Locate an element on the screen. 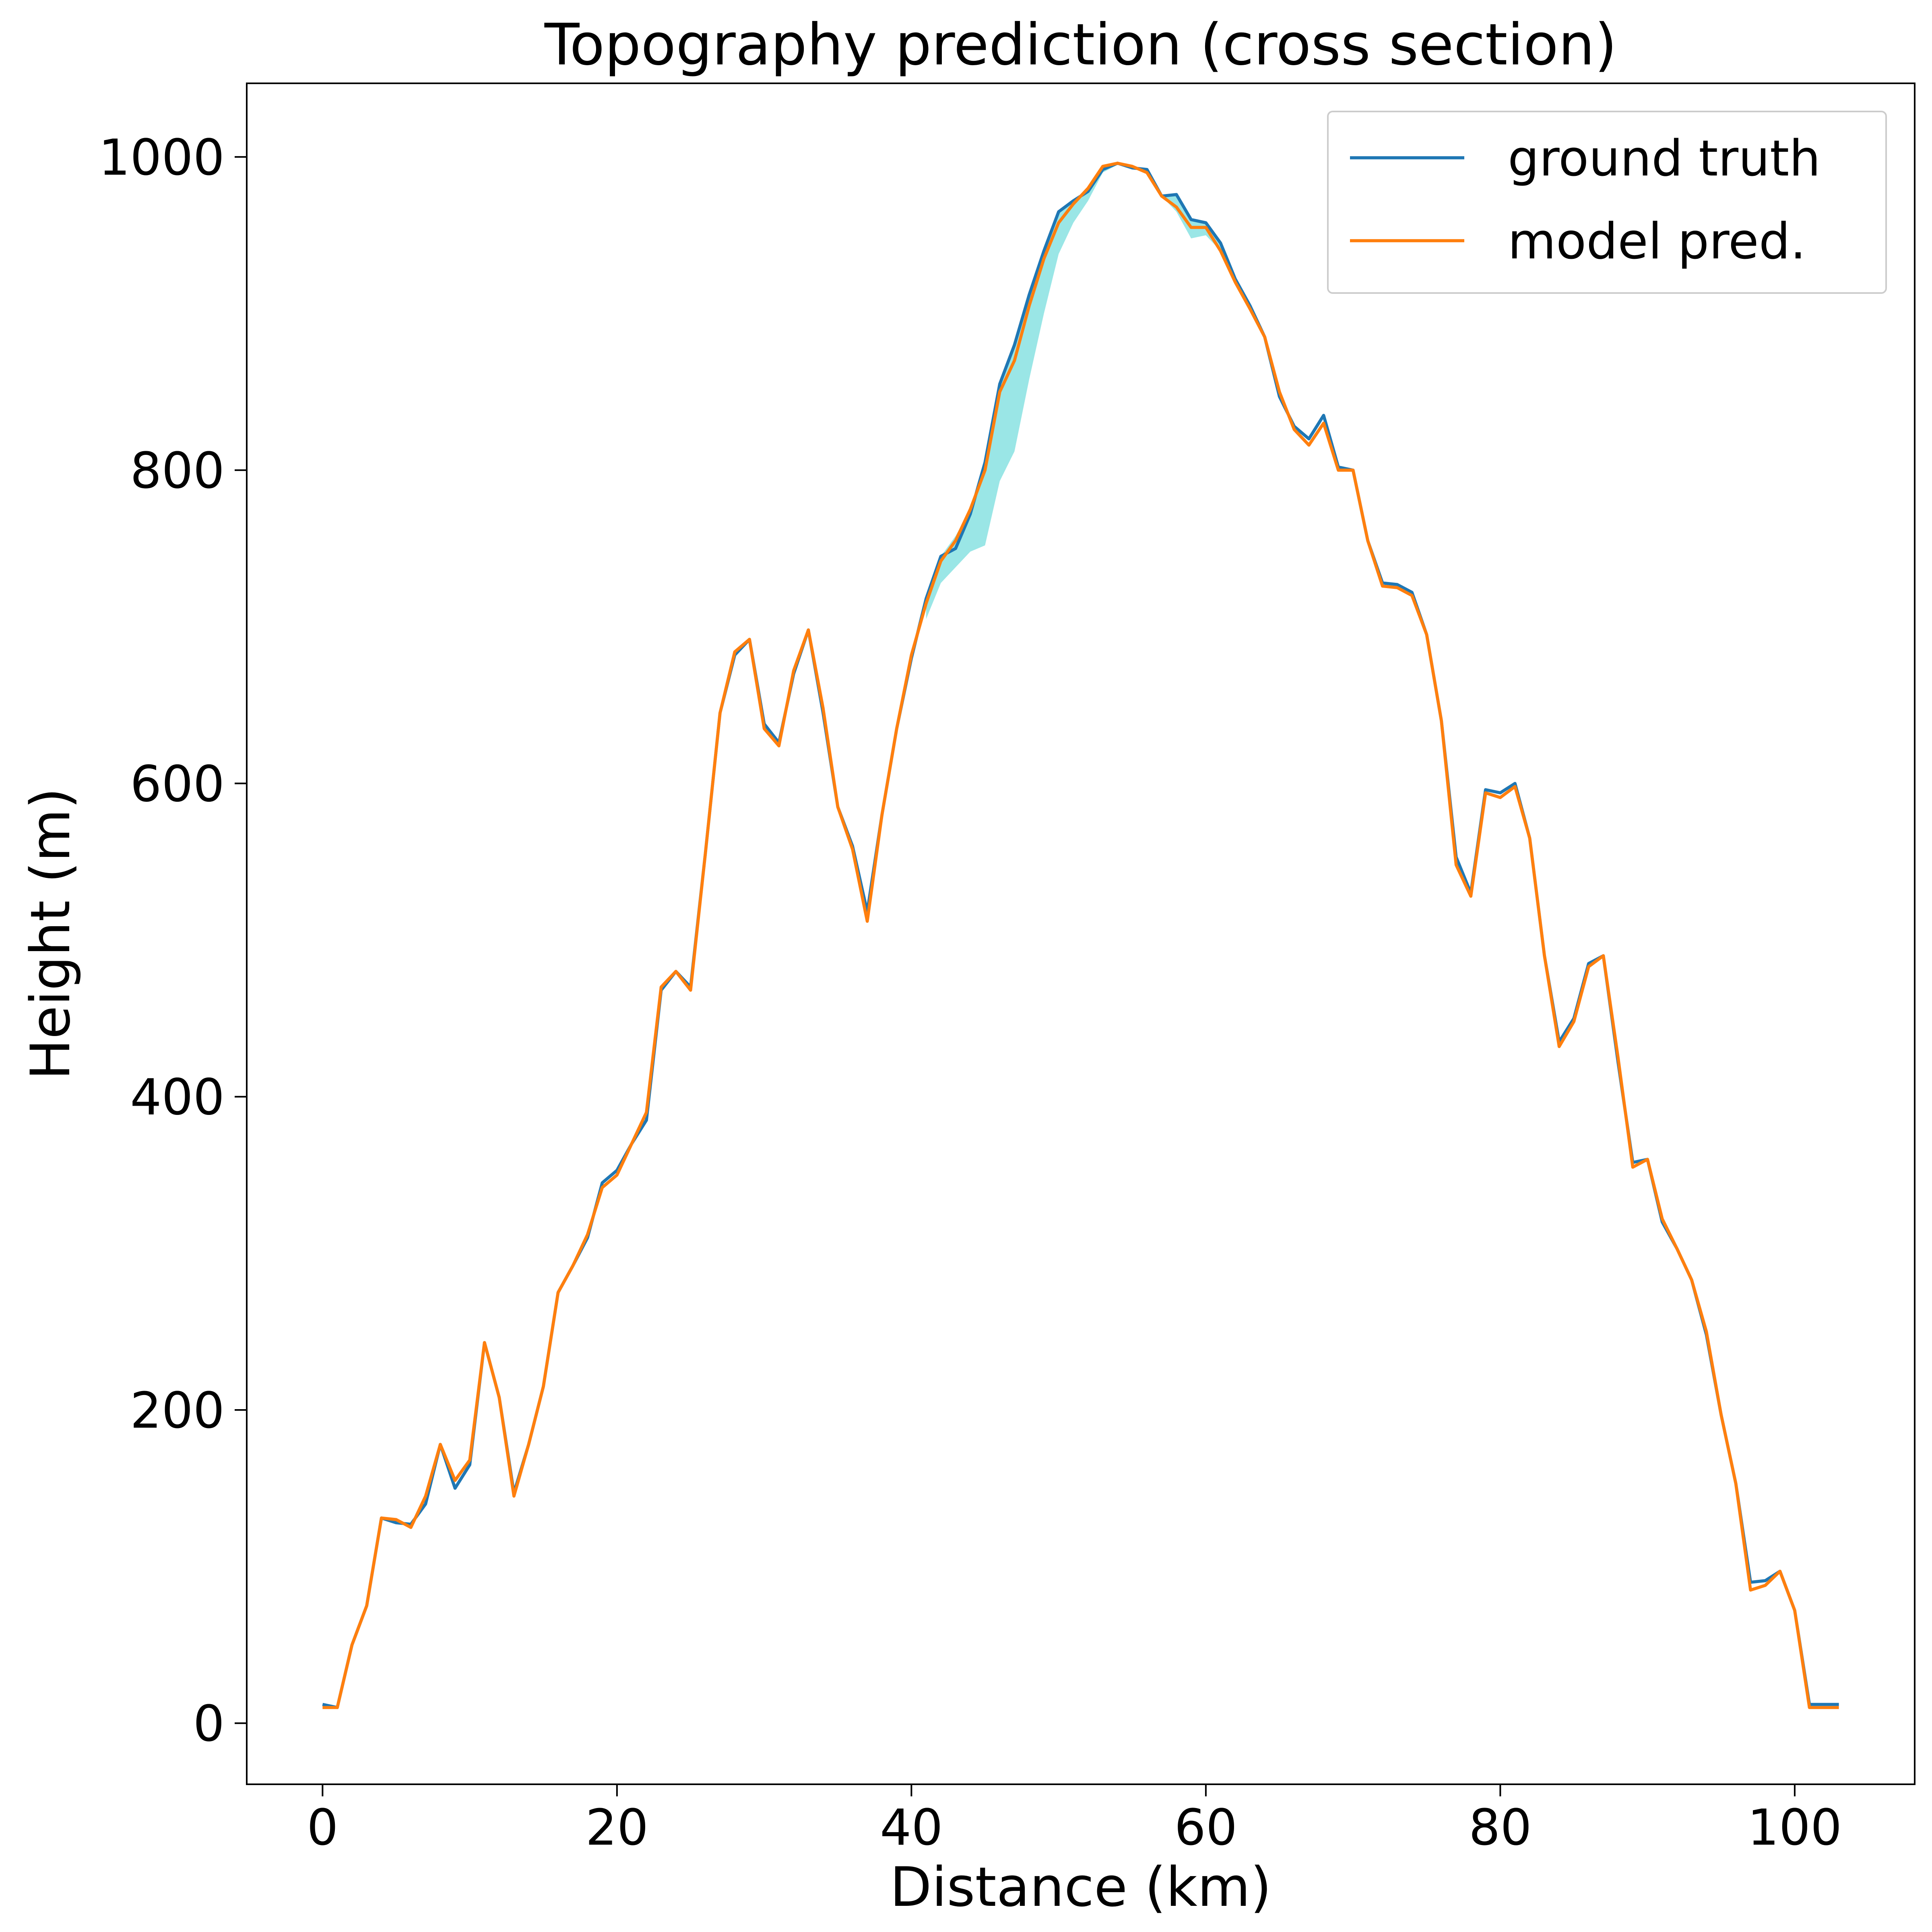 This screenshot has width=1932, height=1932. x-tick-label: 20 is located at coordinates (617, 1828).